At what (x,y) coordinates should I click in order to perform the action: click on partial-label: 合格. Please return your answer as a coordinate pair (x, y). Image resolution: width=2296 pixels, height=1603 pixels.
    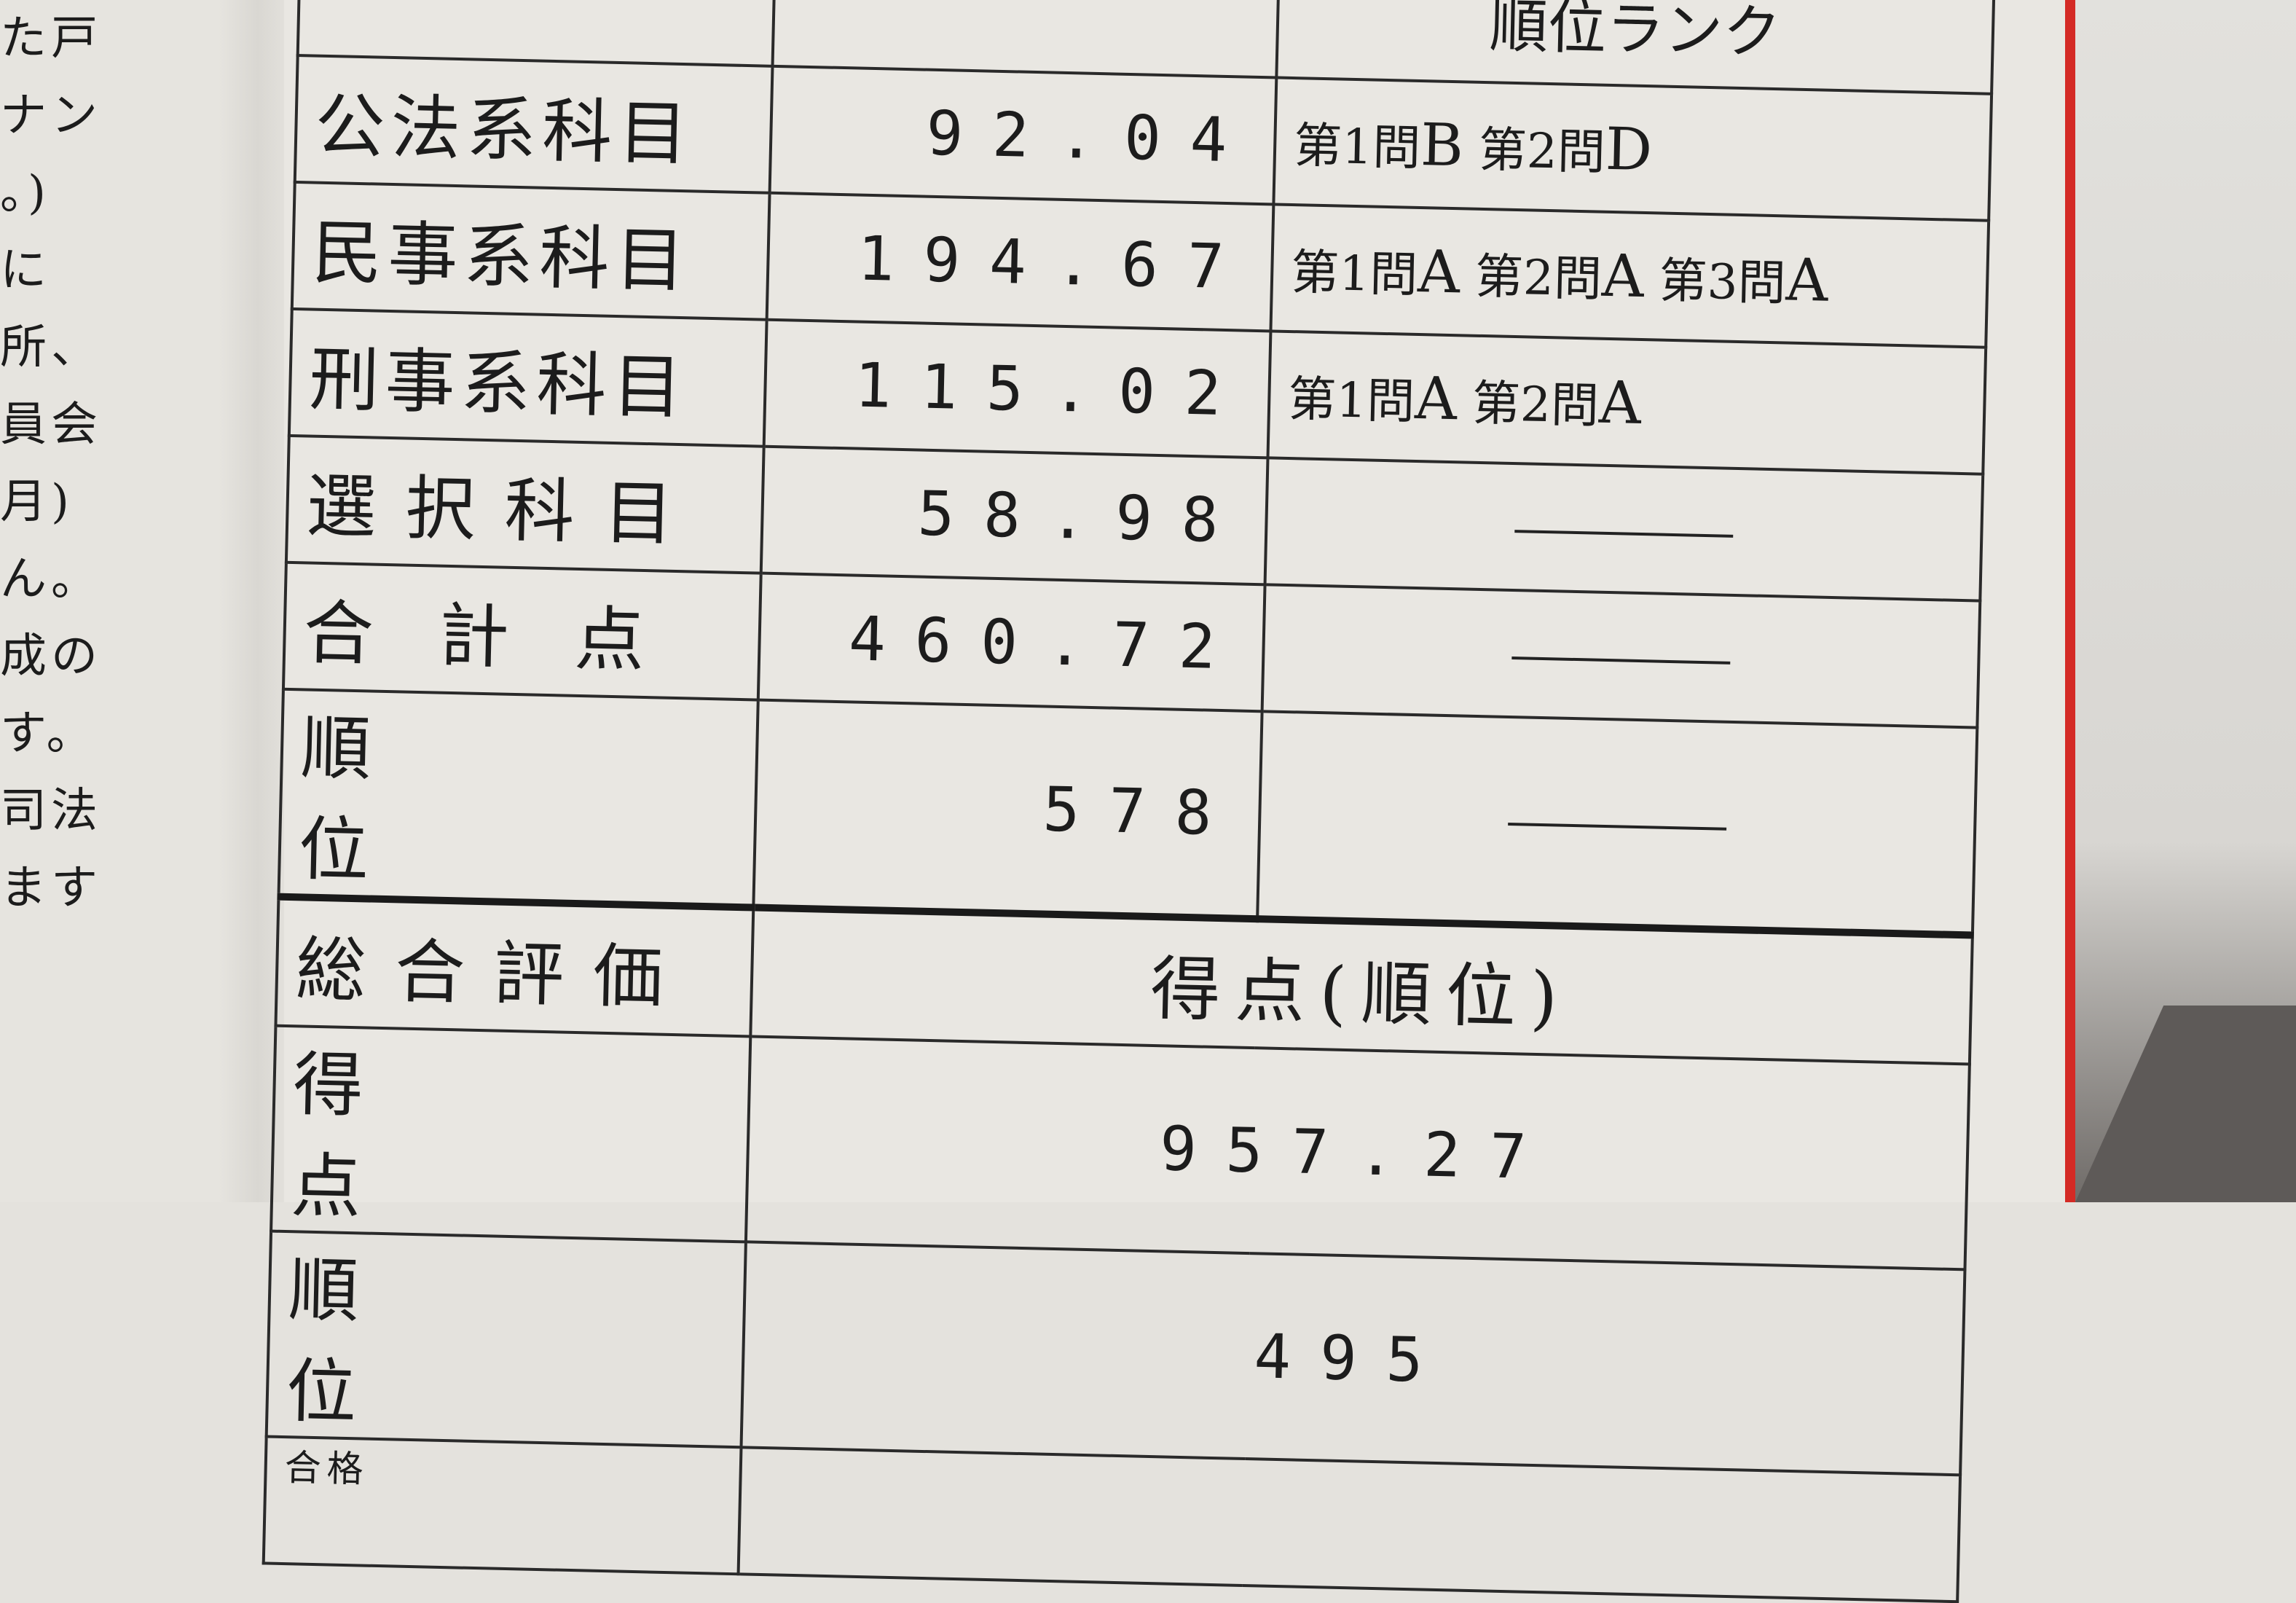
    Looking at the image, I should click on (502, 1505).